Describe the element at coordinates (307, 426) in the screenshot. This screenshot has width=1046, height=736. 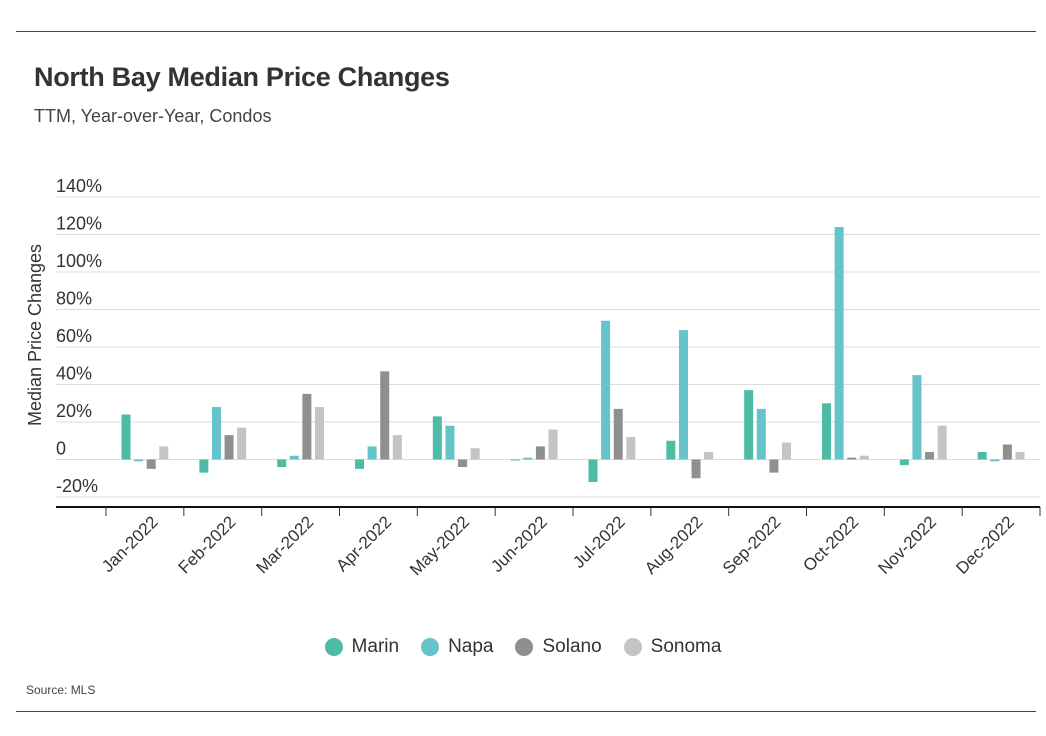
I see `bar-solano-mar-2022` at that location.